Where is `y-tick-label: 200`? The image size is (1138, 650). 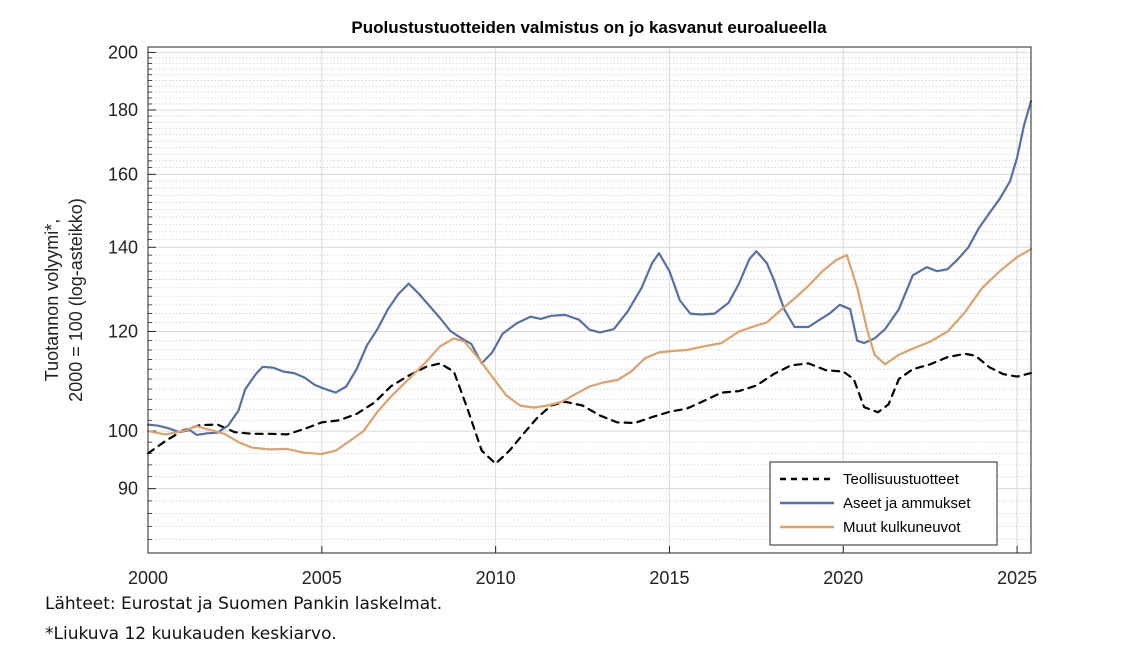
y-tick-label: 200 is located at coordinates (123, 52).